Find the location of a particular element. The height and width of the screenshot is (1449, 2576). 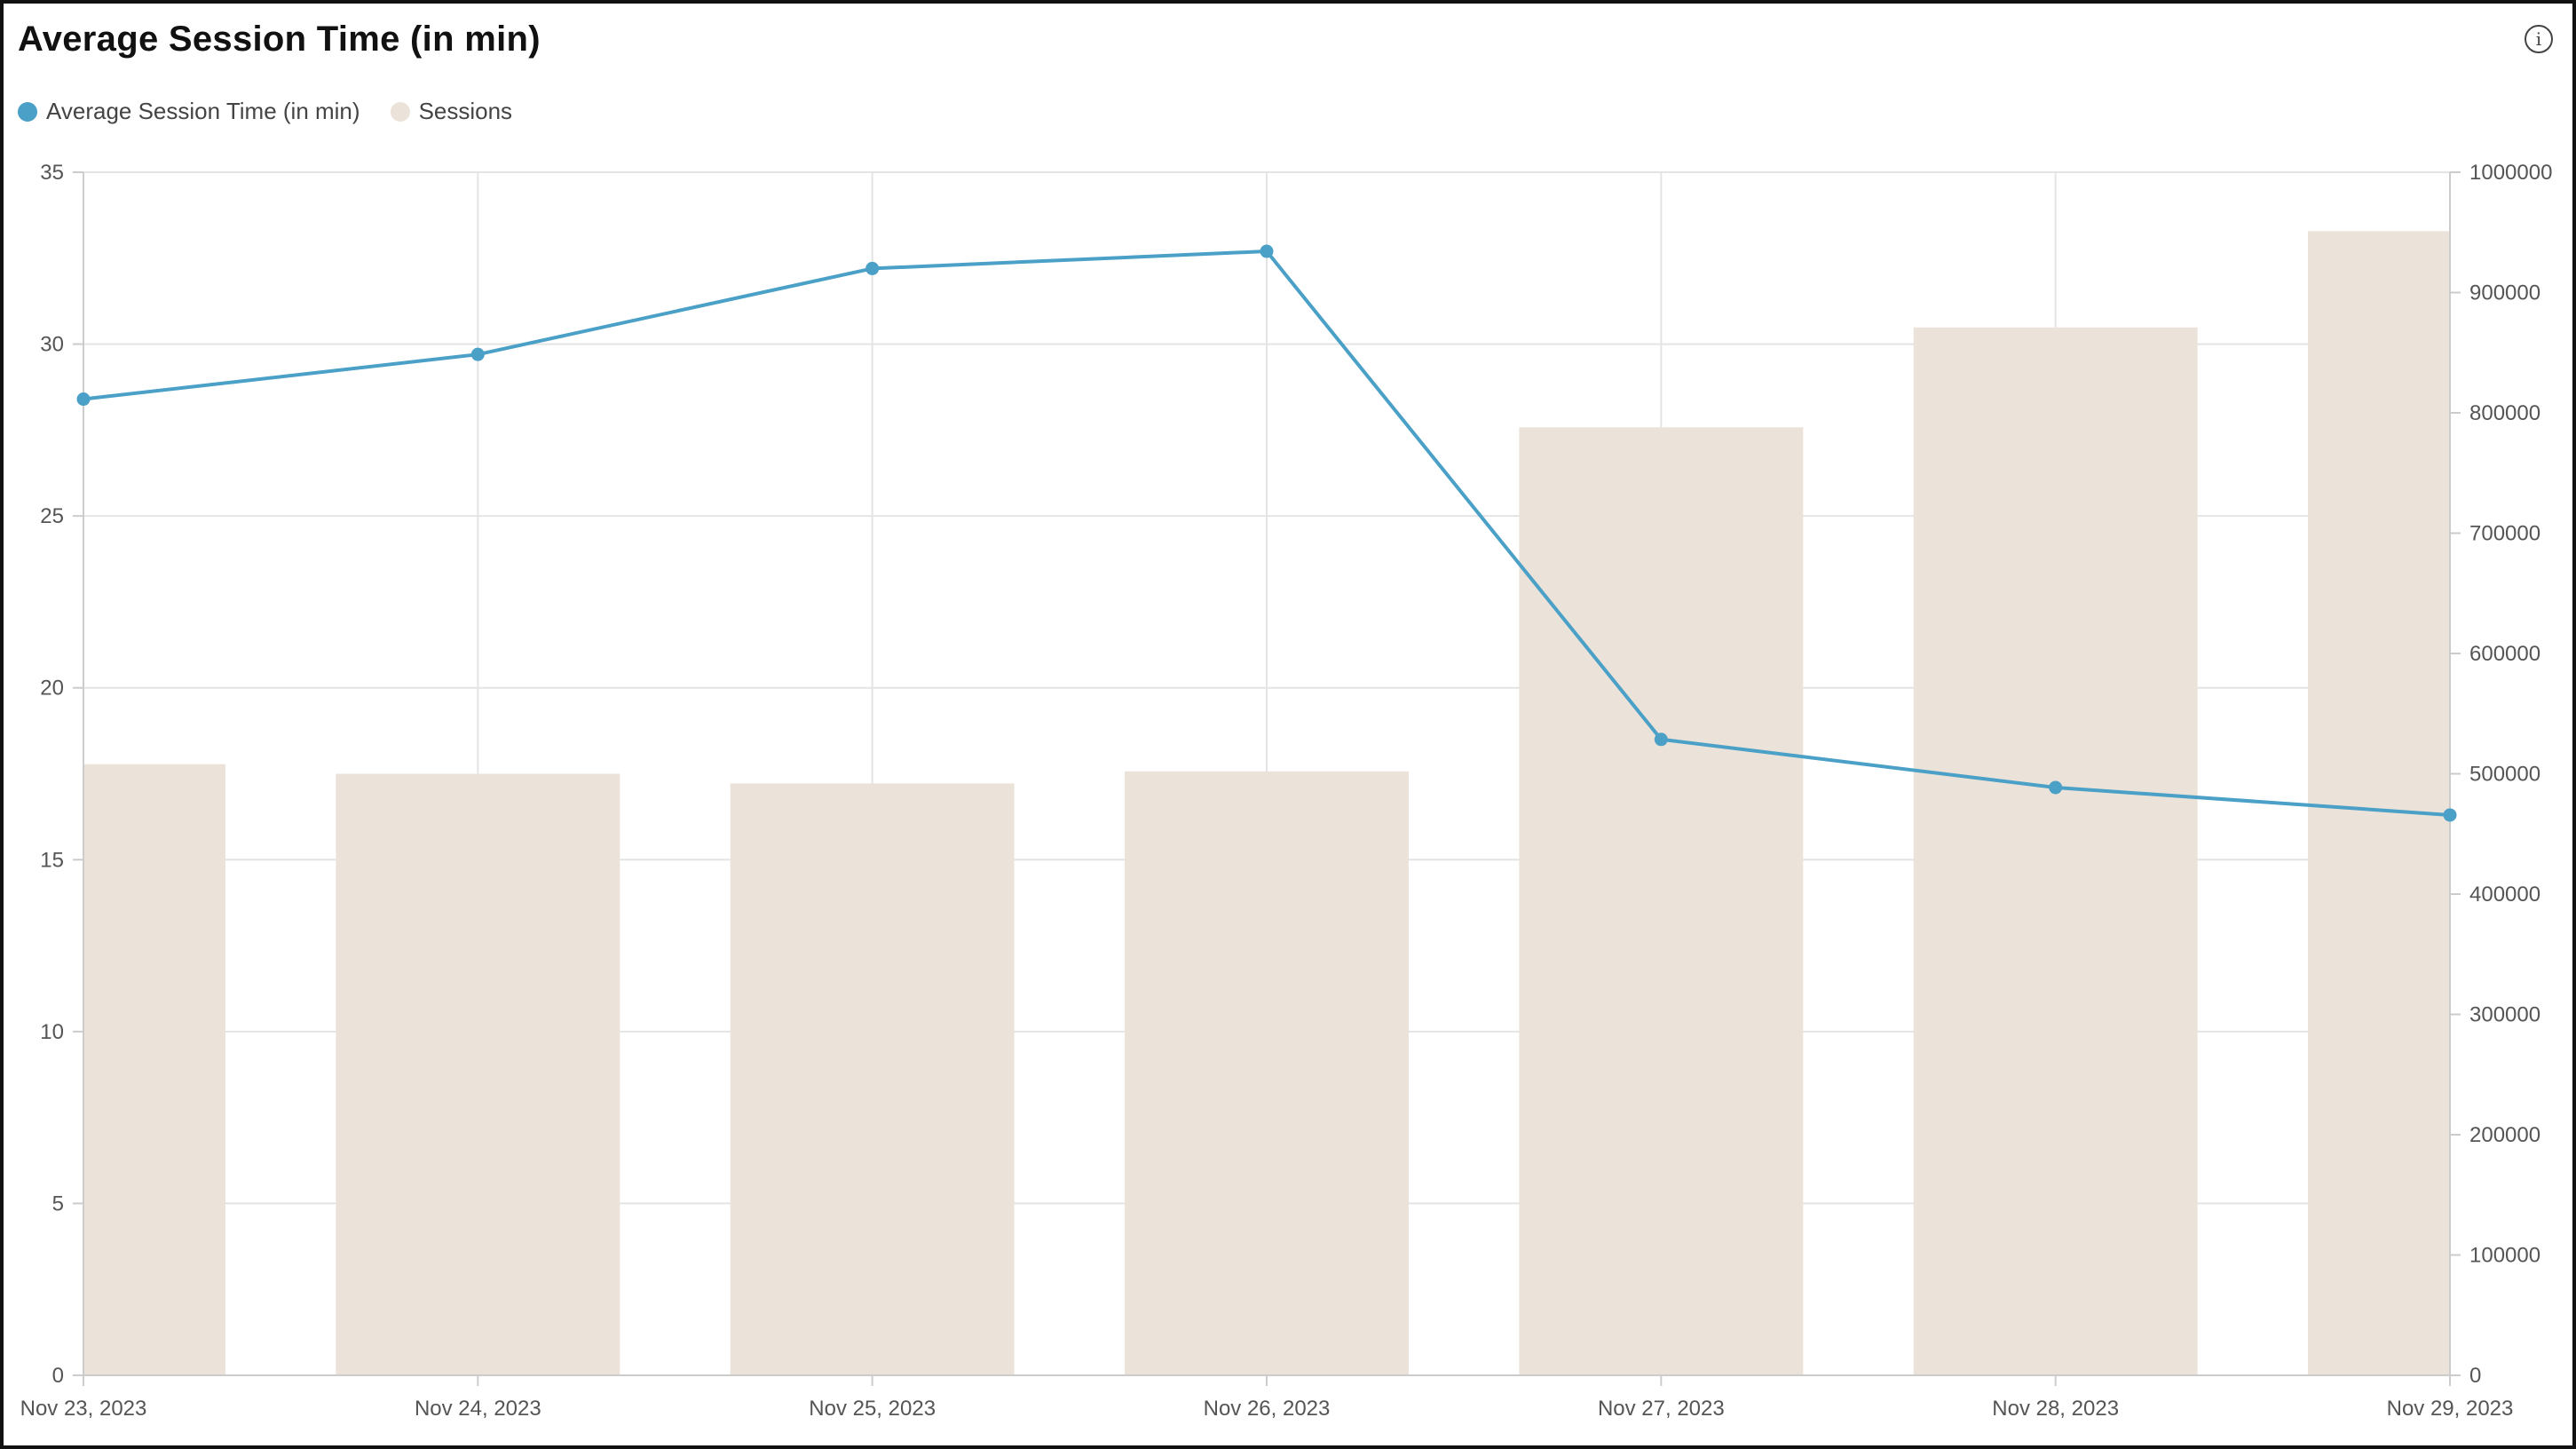

tick-label-right: 900000 is located at coordinates (2504, 293).